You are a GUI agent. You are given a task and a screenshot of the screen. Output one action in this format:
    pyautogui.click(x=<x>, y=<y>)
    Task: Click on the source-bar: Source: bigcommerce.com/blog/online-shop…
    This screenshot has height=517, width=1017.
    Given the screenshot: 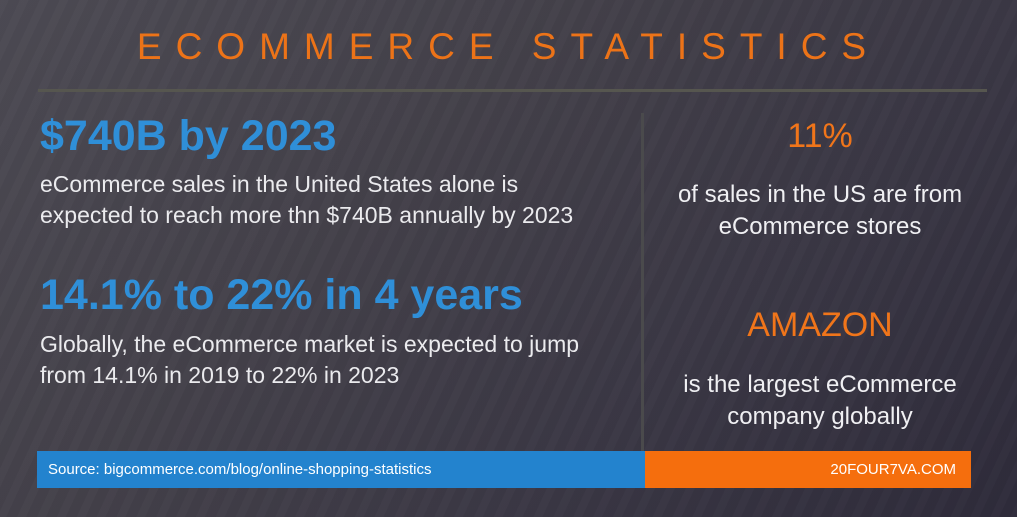 What is the action you would take?
    pyautogui.click(x=341, y=469)
    